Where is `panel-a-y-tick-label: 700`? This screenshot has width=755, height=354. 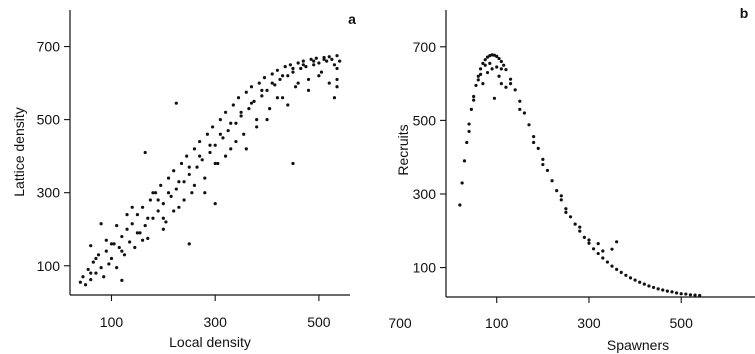 panel-a-y-tick-label: 700 is located at coordinates (49, 47).